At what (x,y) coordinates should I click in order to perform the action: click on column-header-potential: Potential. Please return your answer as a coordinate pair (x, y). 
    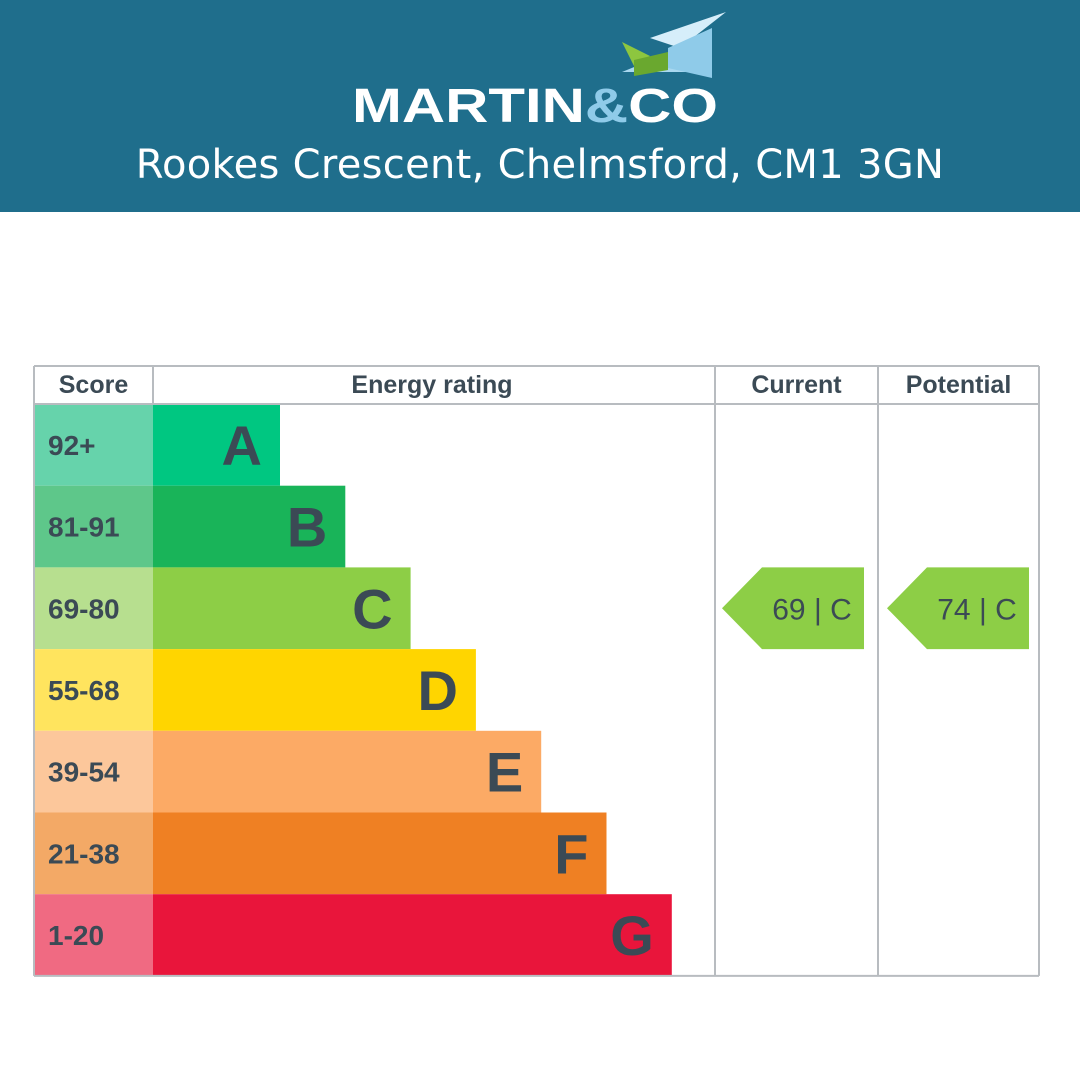
    Looking at the image, I should click on (959, 385).